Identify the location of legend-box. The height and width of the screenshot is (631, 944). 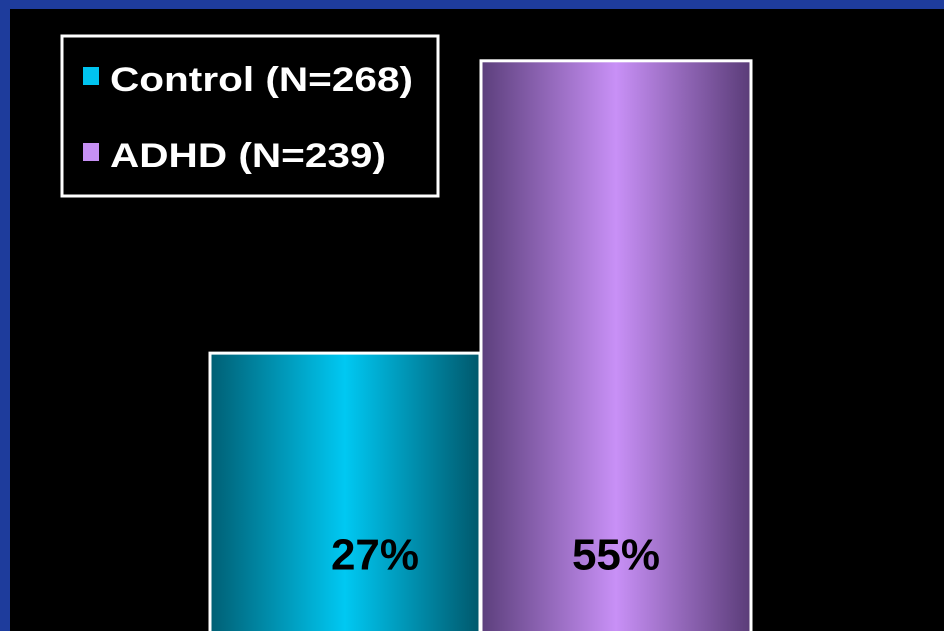
(250, 116).